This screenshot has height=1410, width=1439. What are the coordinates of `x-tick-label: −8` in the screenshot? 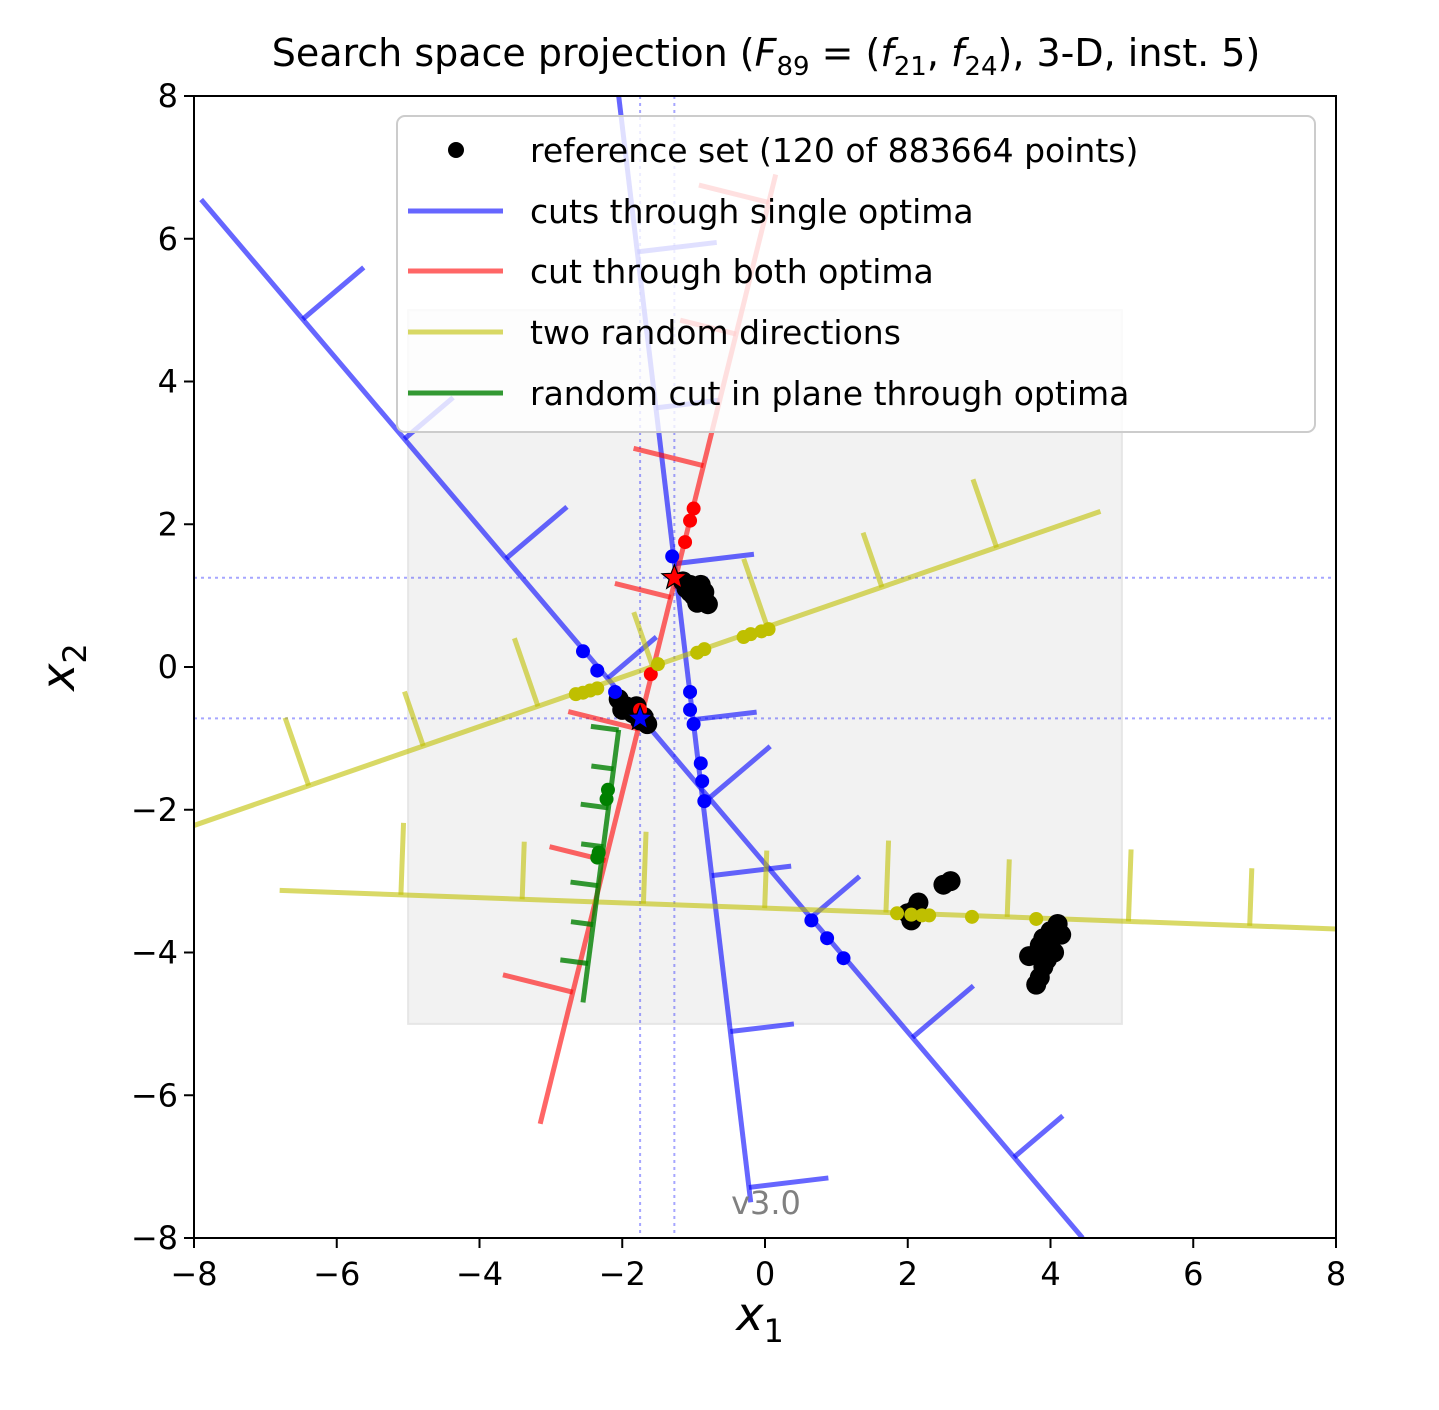 It's located at (193, 1274).